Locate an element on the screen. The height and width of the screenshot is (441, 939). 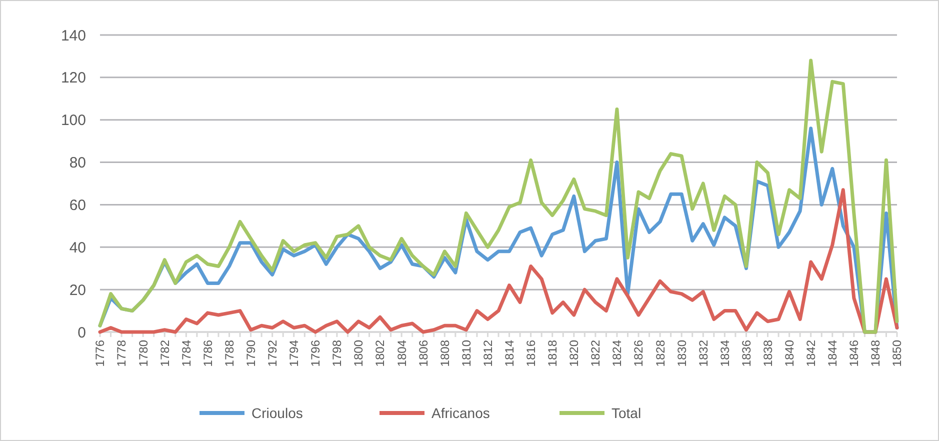
y-tick-label: 20 is located at coordinates (77, 290).